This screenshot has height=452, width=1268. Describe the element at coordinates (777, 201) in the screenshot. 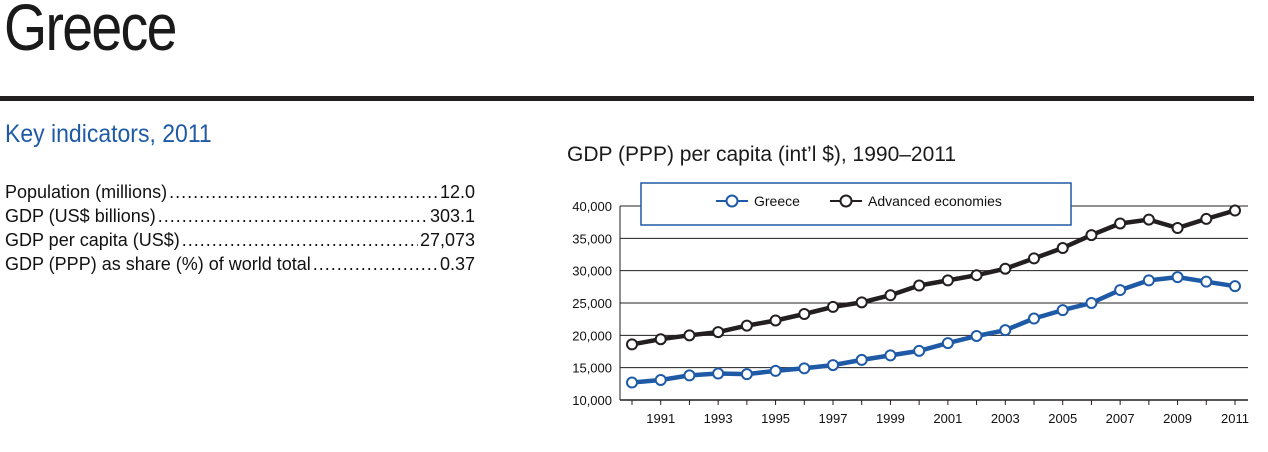

I see `legend-greece-label: Greece` at that location.